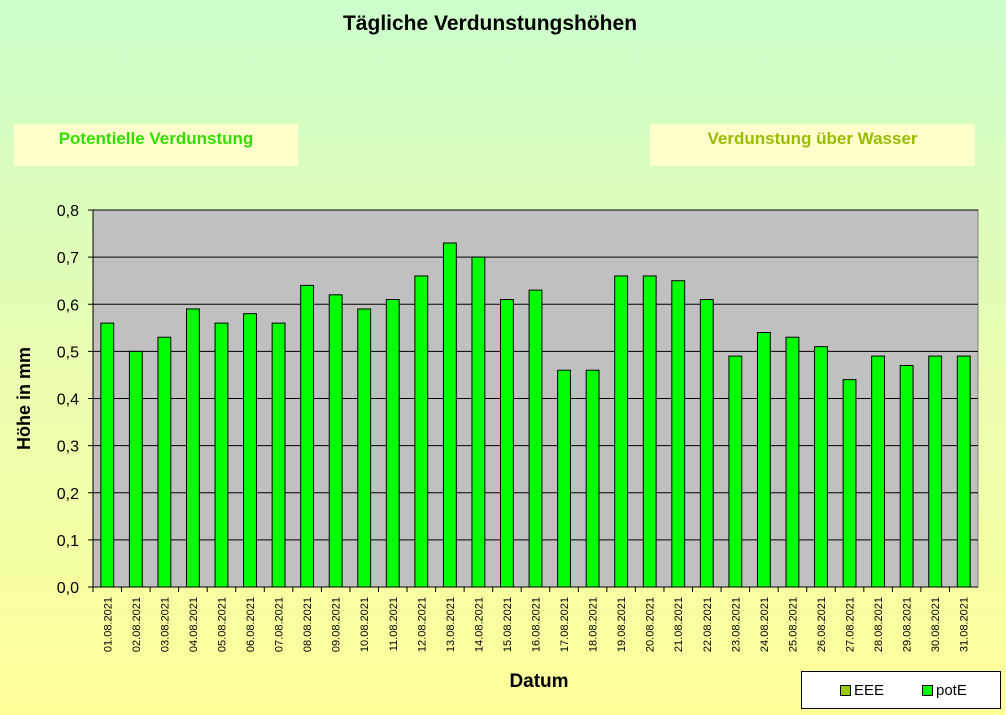 This screenshot has width=1006, height=715. What do you see at coordinates (535, 438) in the screenshot?
I see `bar-16.08.2021` at bounding box center [535, 438].